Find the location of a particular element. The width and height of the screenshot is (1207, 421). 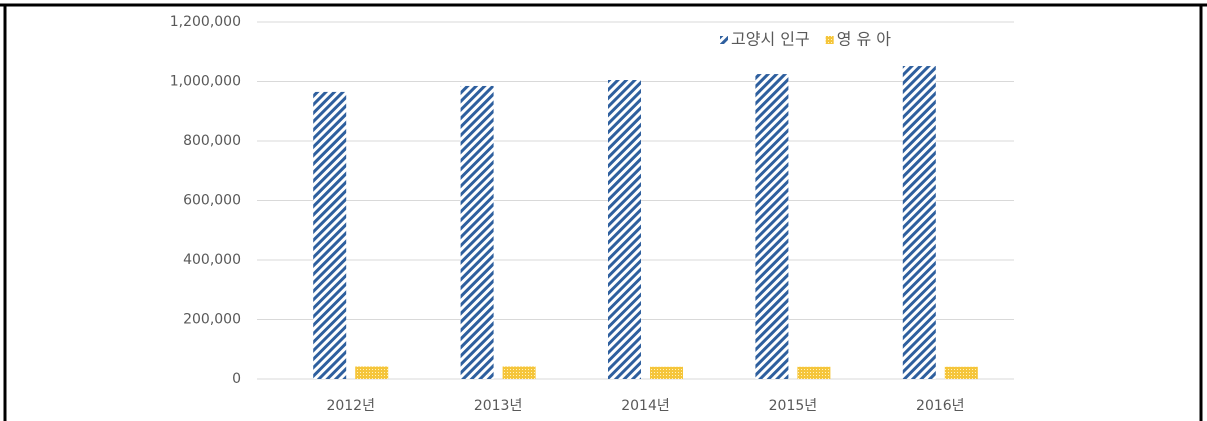

legend-label: 영 유 아 is located at coordinates (864, 39).